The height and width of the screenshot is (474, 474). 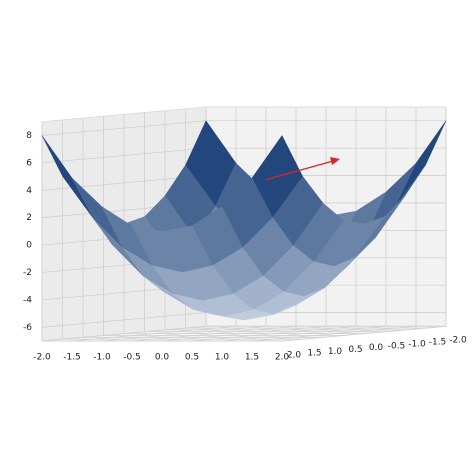 I want to click on y-tick-label: -2.0, so click(x=458, y=341).